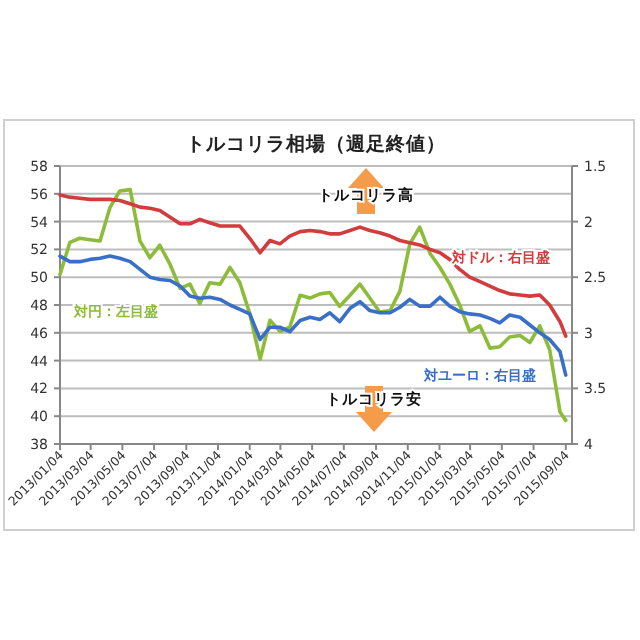 This screenshot has height=640, width=640. I want to click on chart-title: トルコリラ相場（週足終値）, so click(316, 144).